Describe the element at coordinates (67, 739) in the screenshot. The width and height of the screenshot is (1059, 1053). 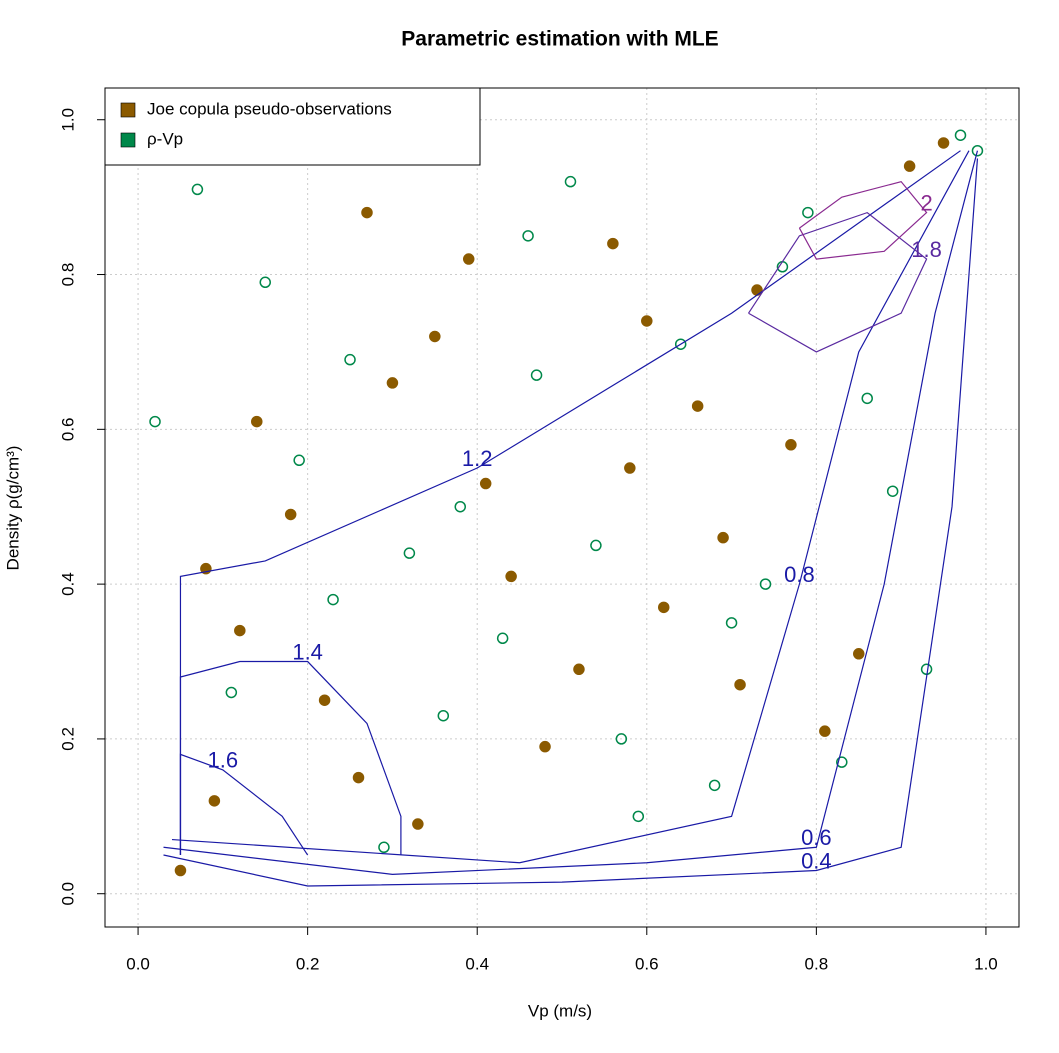
I see `y-tick-label: 0.2` at that location.